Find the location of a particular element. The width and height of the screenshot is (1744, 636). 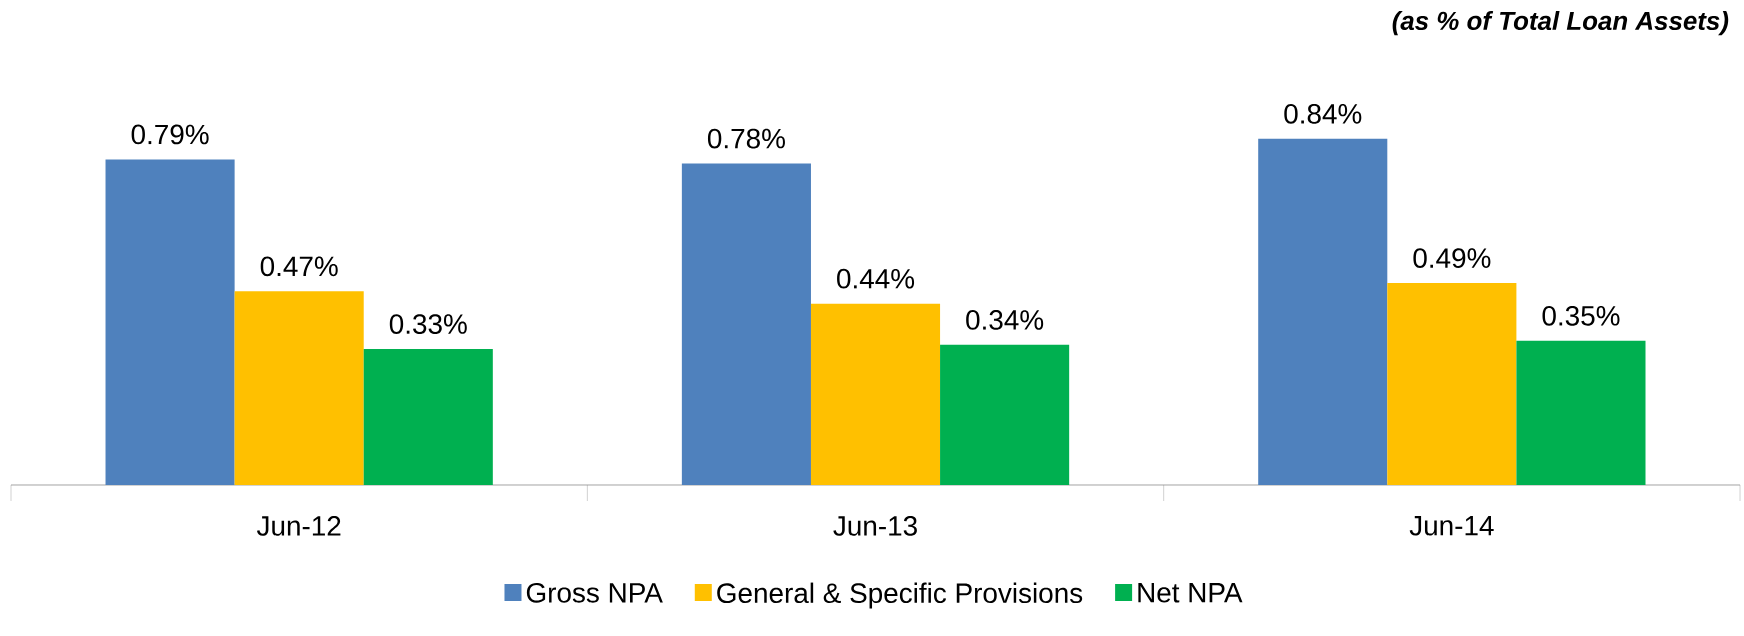

text: (as % of Total Loan Assets) is located at coordinates (1560, 23).